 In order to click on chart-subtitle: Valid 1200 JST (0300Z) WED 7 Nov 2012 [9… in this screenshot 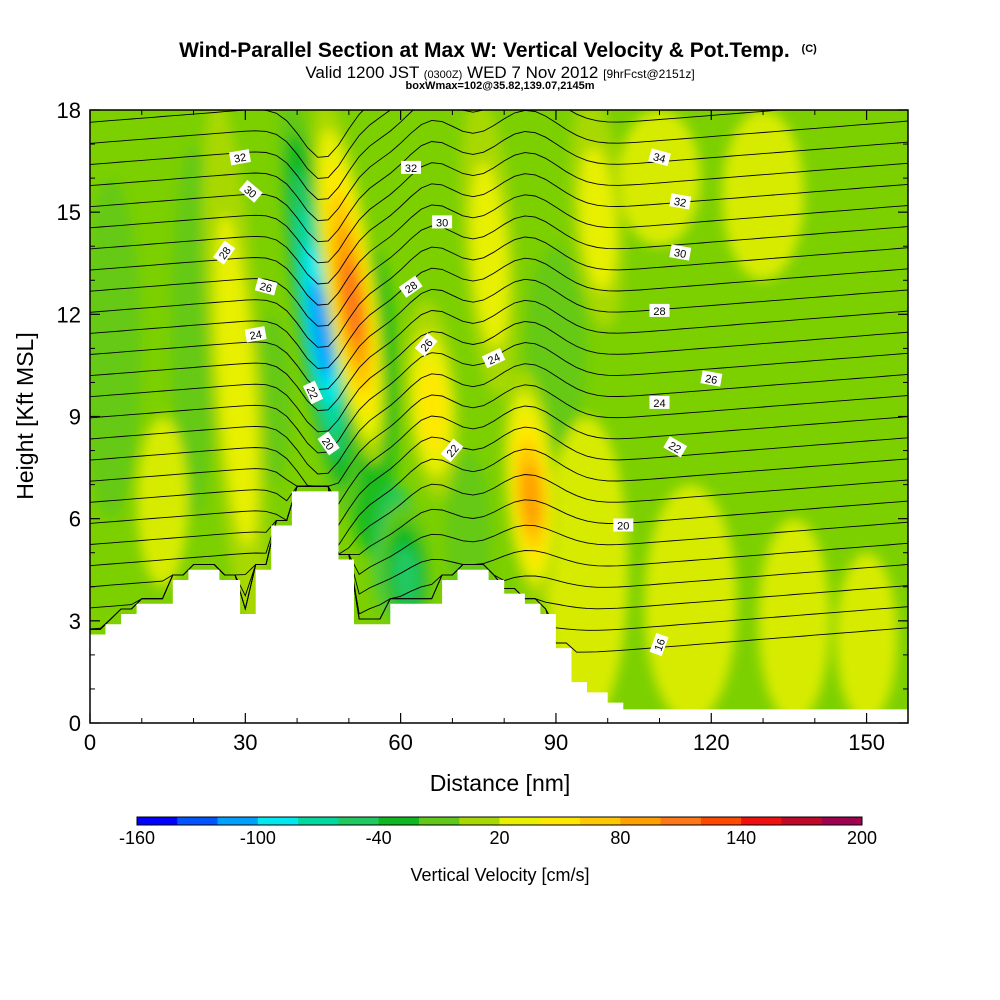, I will do `click(499, 72)`.